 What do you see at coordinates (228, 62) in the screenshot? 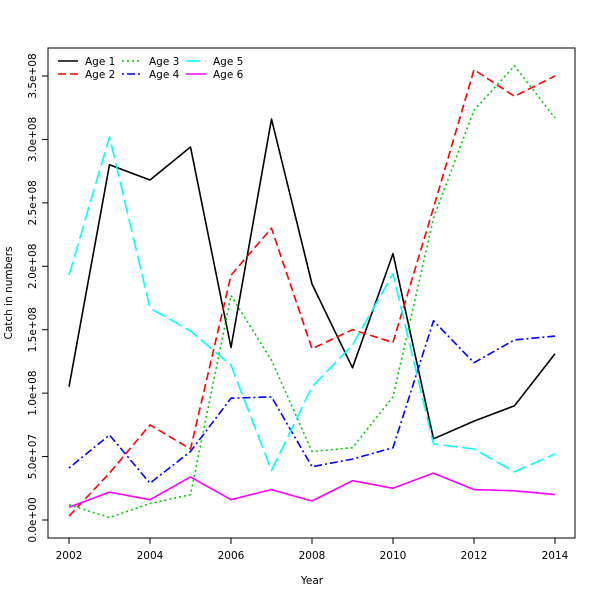
I see `legend-label: Age 5` at bounding box center [228, 62].